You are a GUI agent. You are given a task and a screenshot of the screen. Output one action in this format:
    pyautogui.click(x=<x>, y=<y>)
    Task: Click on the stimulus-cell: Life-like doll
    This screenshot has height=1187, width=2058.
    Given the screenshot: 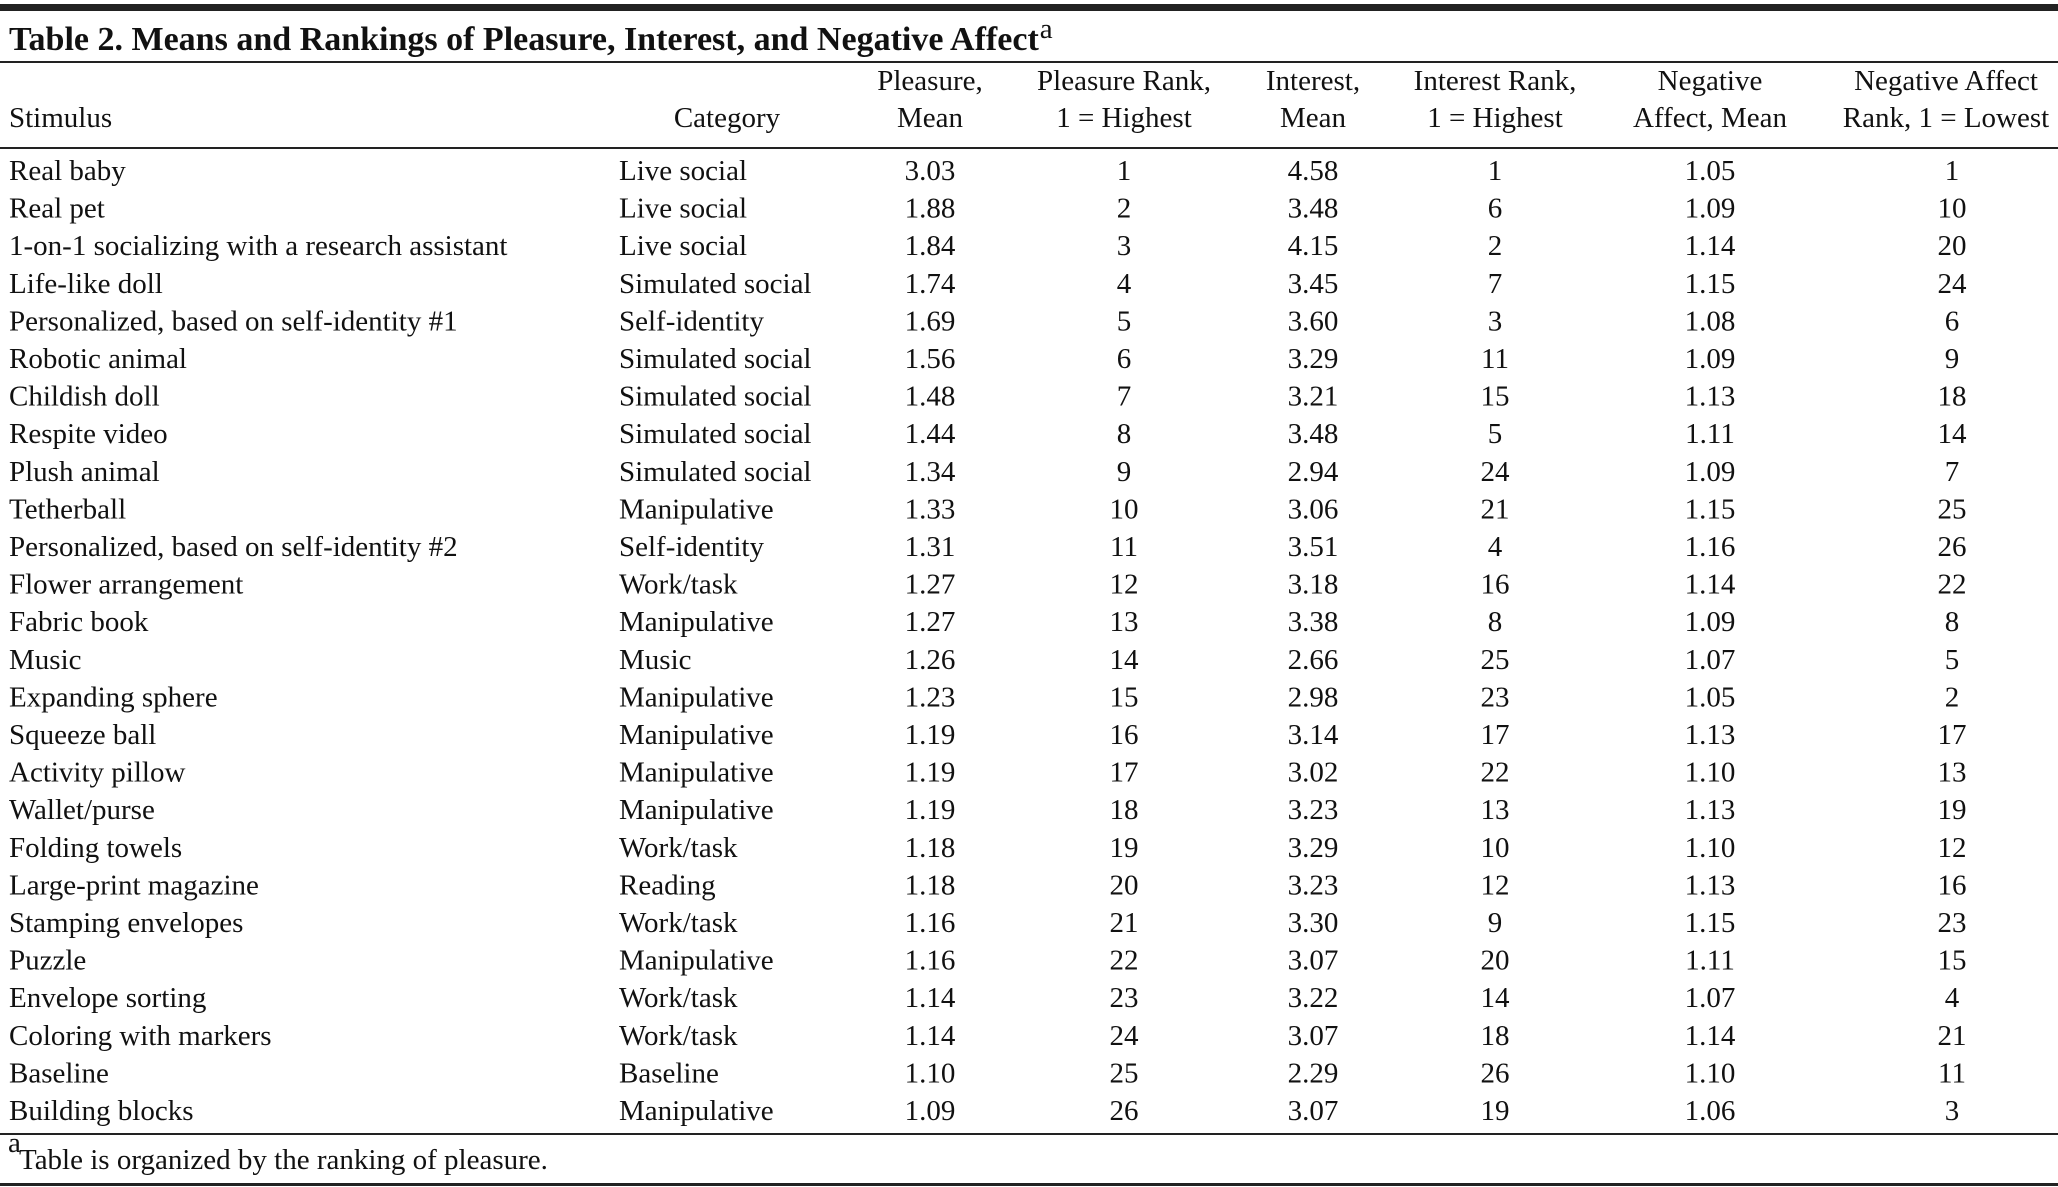 What is the action you would take?
    pyautogui.click(x=86, y=284)
    